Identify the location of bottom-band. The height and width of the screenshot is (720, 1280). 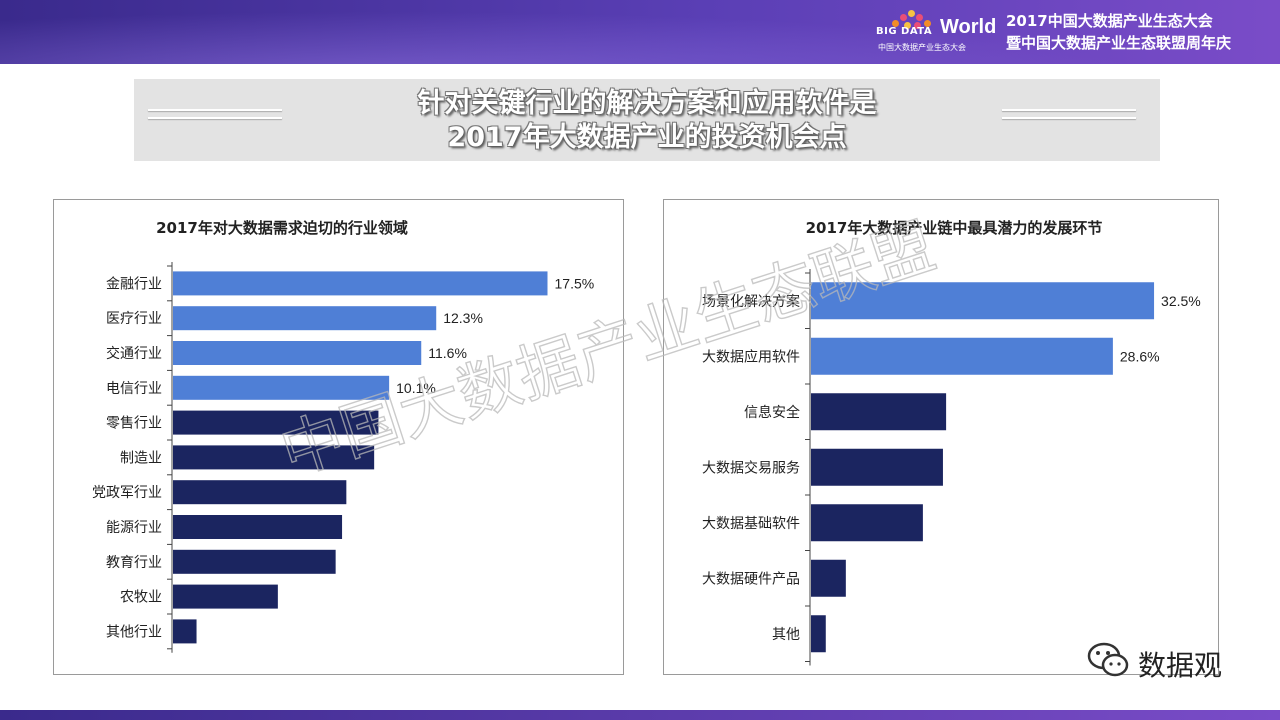
(640, 715).